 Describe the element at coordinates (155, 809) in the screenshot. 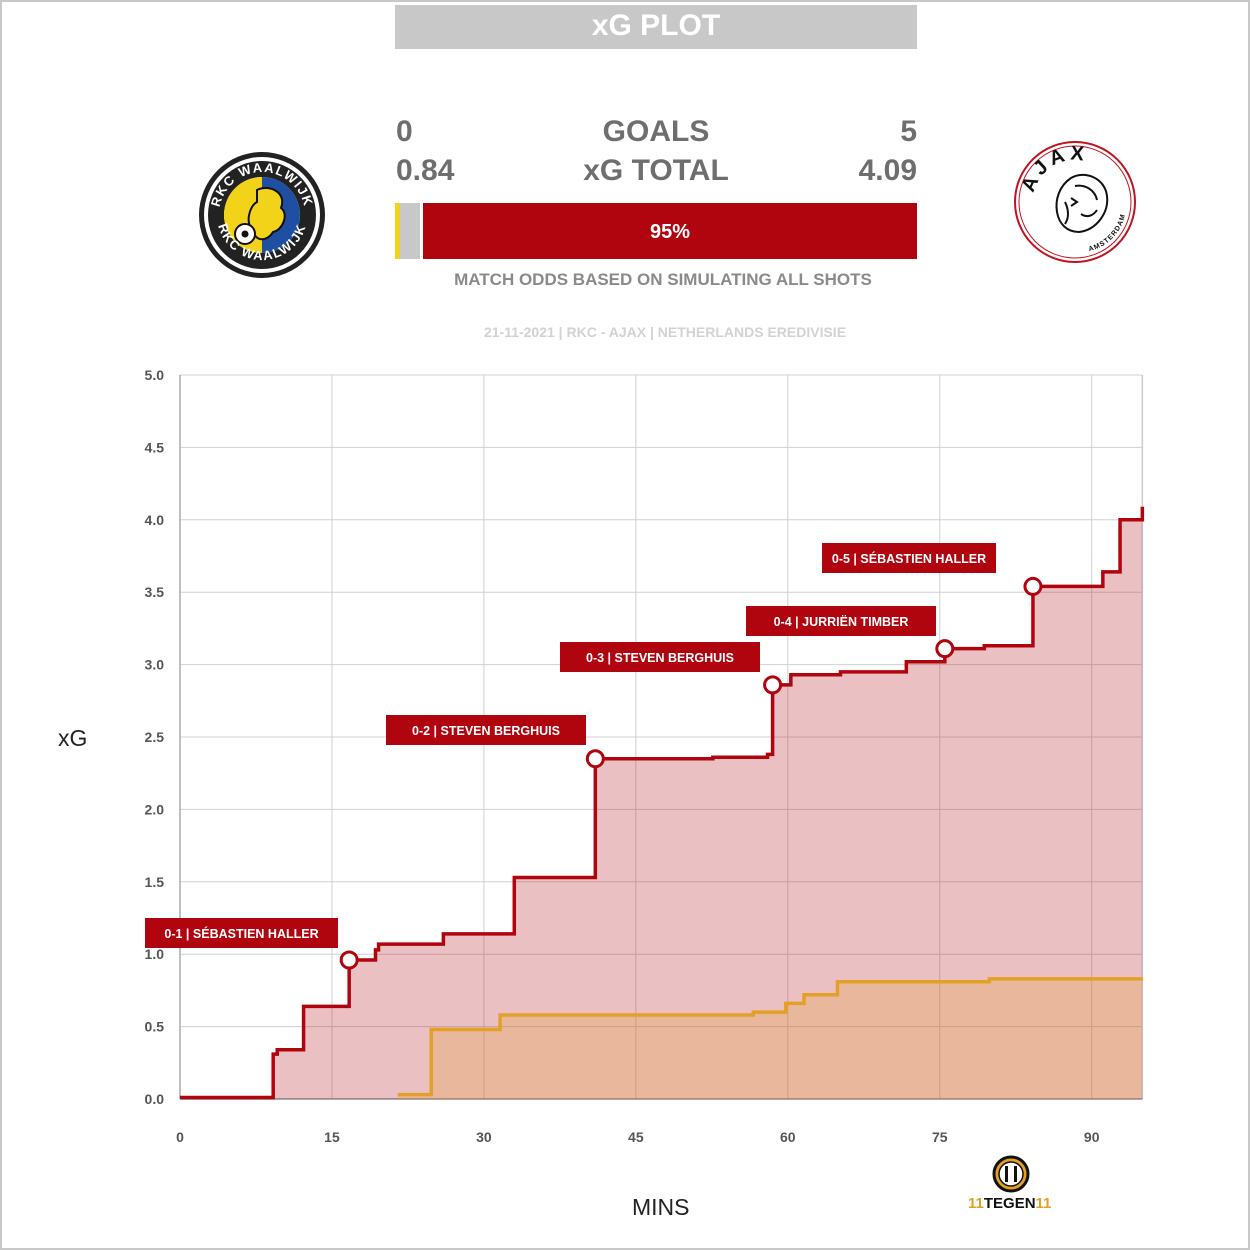

I see `y-tick-label: 2.0` at that location.